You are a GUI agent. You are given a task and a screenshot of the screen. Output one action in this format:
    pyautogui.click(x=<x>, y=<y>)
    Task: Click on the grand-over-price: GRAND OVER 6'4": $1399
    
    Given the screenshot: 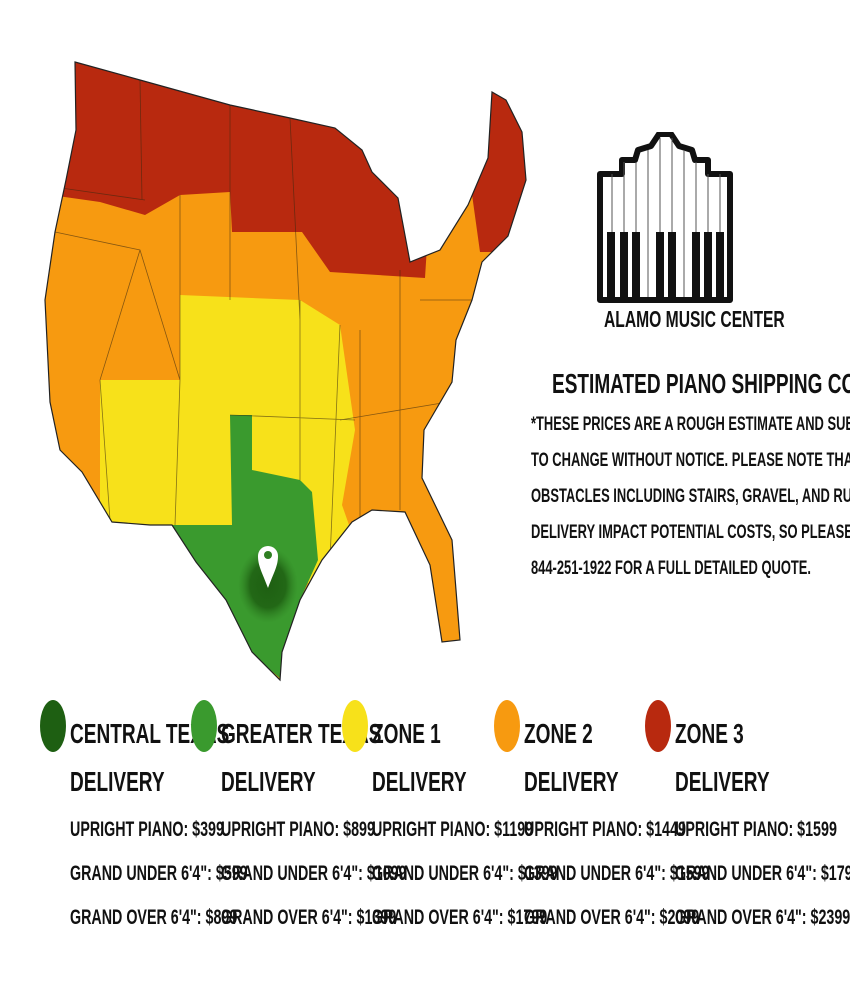 What is the action you would take?
    pyautogui.click(x=309, y=917)
    